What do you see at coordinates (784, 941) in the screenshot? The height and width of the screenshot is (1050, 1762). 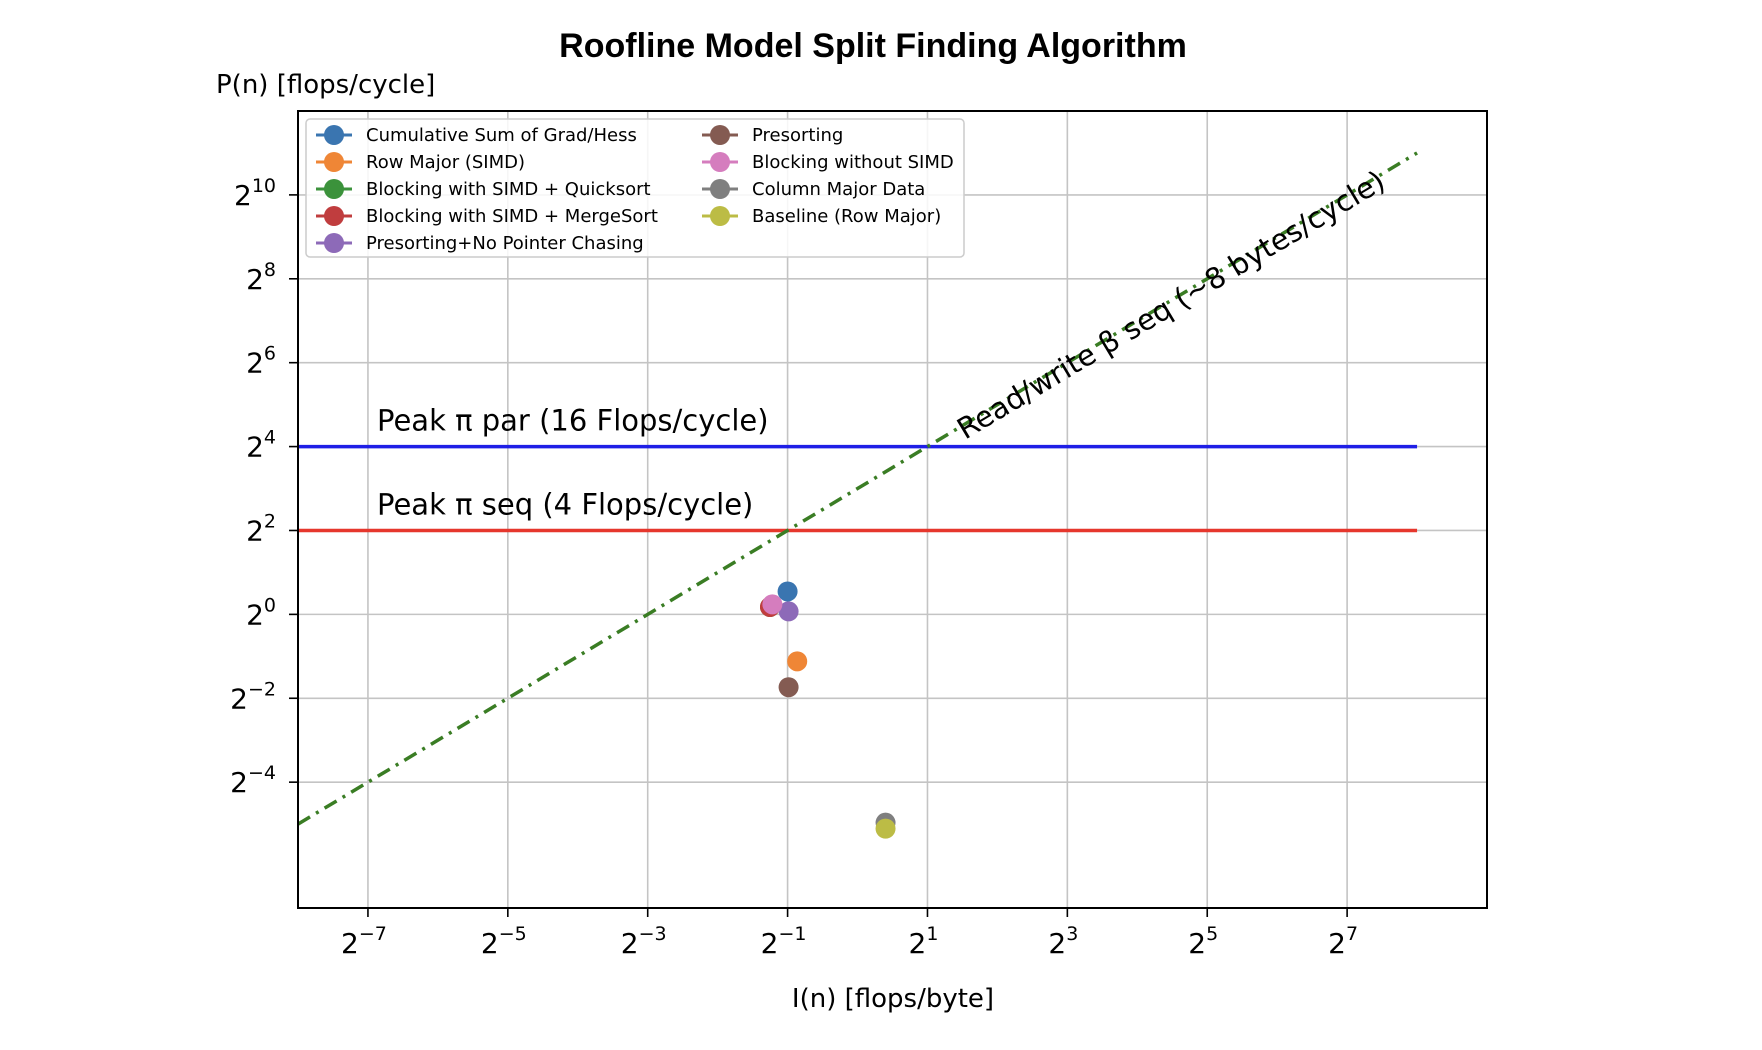 I see `x-tick-label: 2−1` at bounding box center [784, 941].